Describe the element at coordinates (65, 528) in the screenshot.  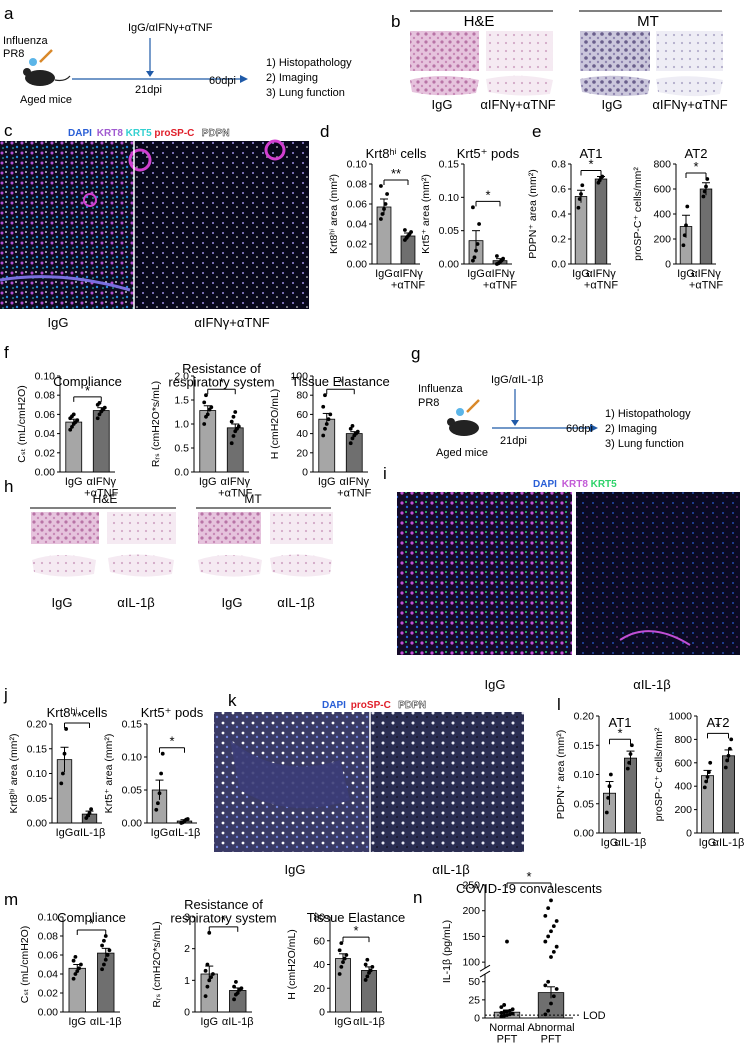
I see `h-he-igg-zoom` at that location.